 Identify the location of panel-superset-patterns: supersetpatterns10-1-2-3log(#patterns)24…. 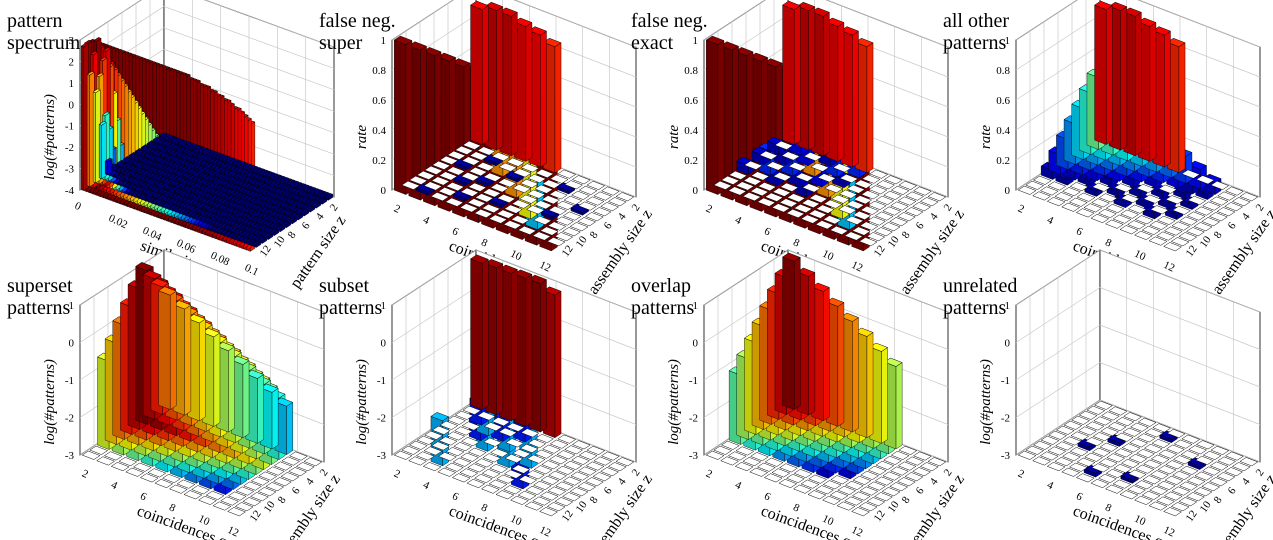
(175, 394).